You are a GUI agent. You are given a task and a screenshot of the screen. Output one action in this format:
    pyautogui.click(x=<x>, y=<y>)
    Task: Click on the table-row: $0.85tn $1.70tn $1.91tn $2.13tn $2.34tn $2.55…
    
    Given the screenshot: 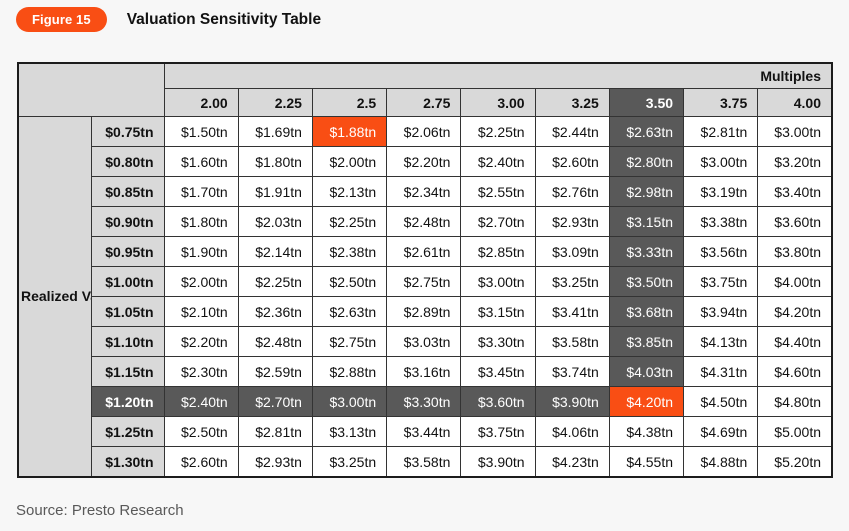 What is the action you would take?
    pyautogui.click(x=425, y=191)
    